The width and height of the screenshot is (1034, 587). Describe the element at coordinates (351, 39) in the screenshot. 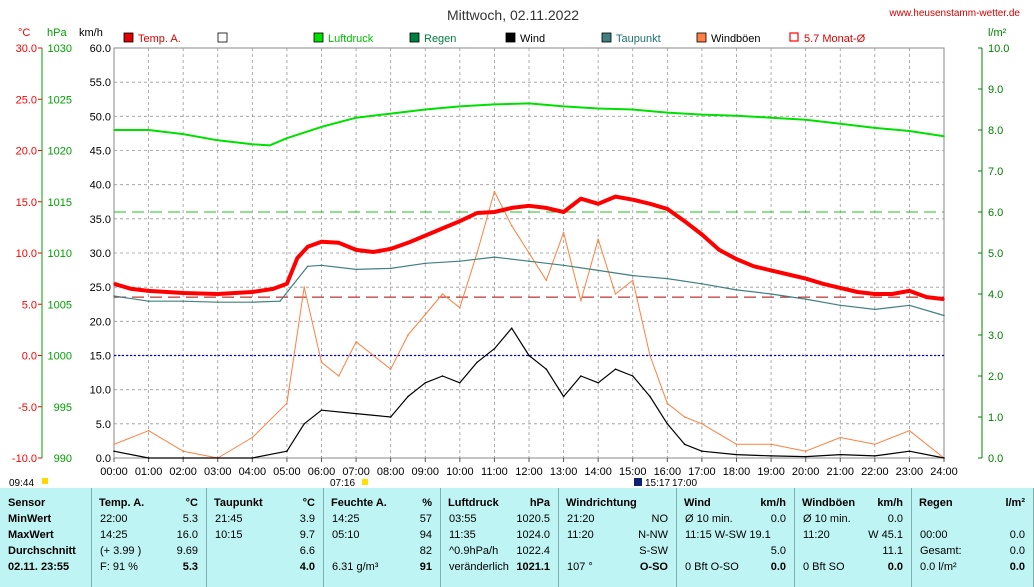

I see `legend-label: Luftdruck` at that location.